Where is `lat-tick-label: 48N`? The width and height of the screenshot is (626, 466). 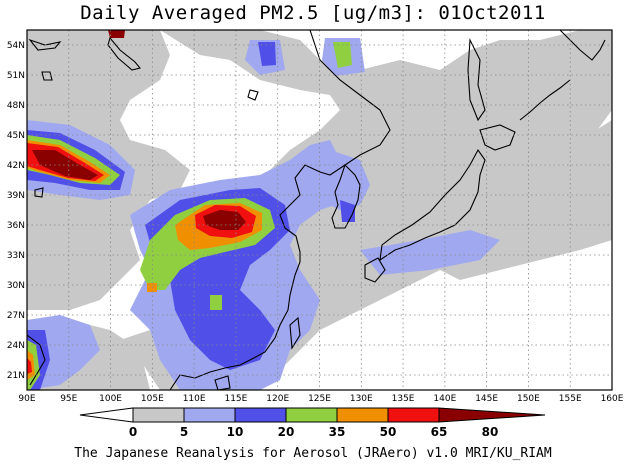 lat-tick-label: 48N is located at coordinates (16, 106).